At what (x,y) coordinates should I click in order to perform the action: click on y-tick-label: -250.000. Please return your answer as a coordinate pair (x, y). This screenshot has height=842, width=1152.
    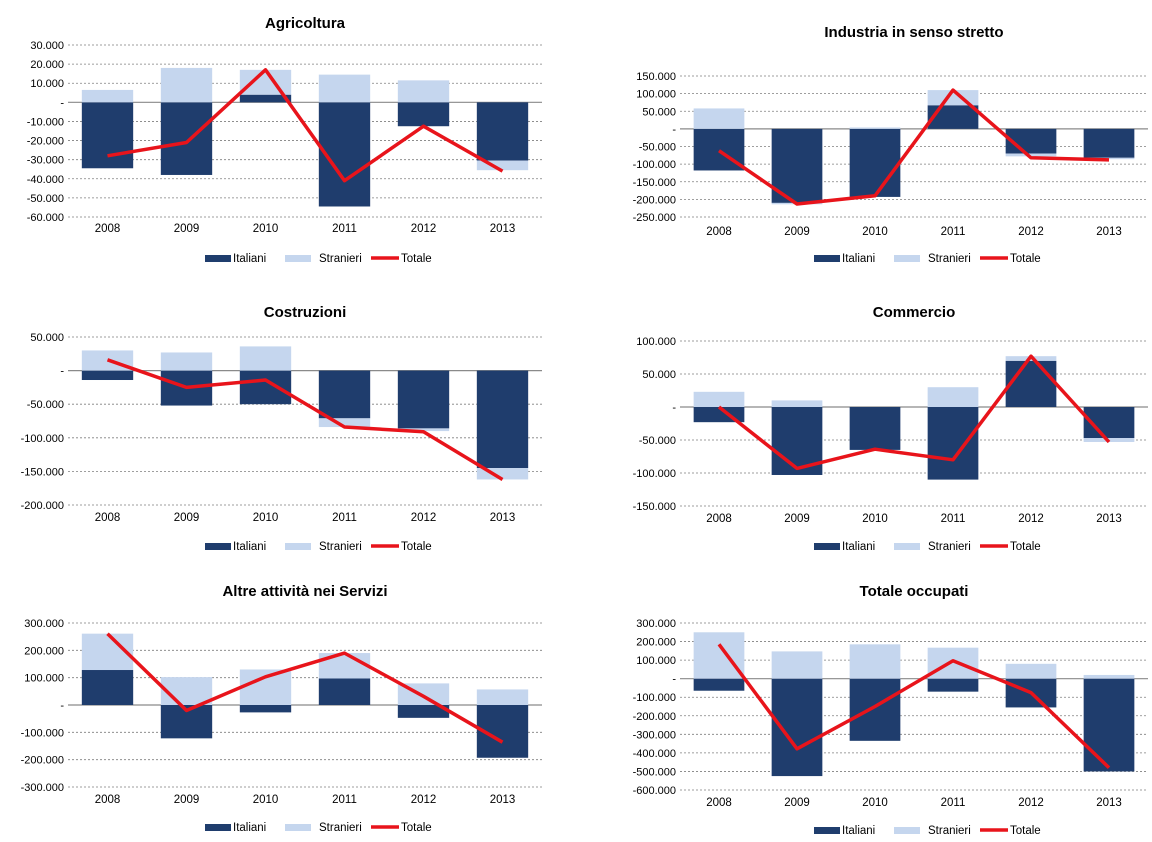
    Looking at the image, I should click on (654, 218).